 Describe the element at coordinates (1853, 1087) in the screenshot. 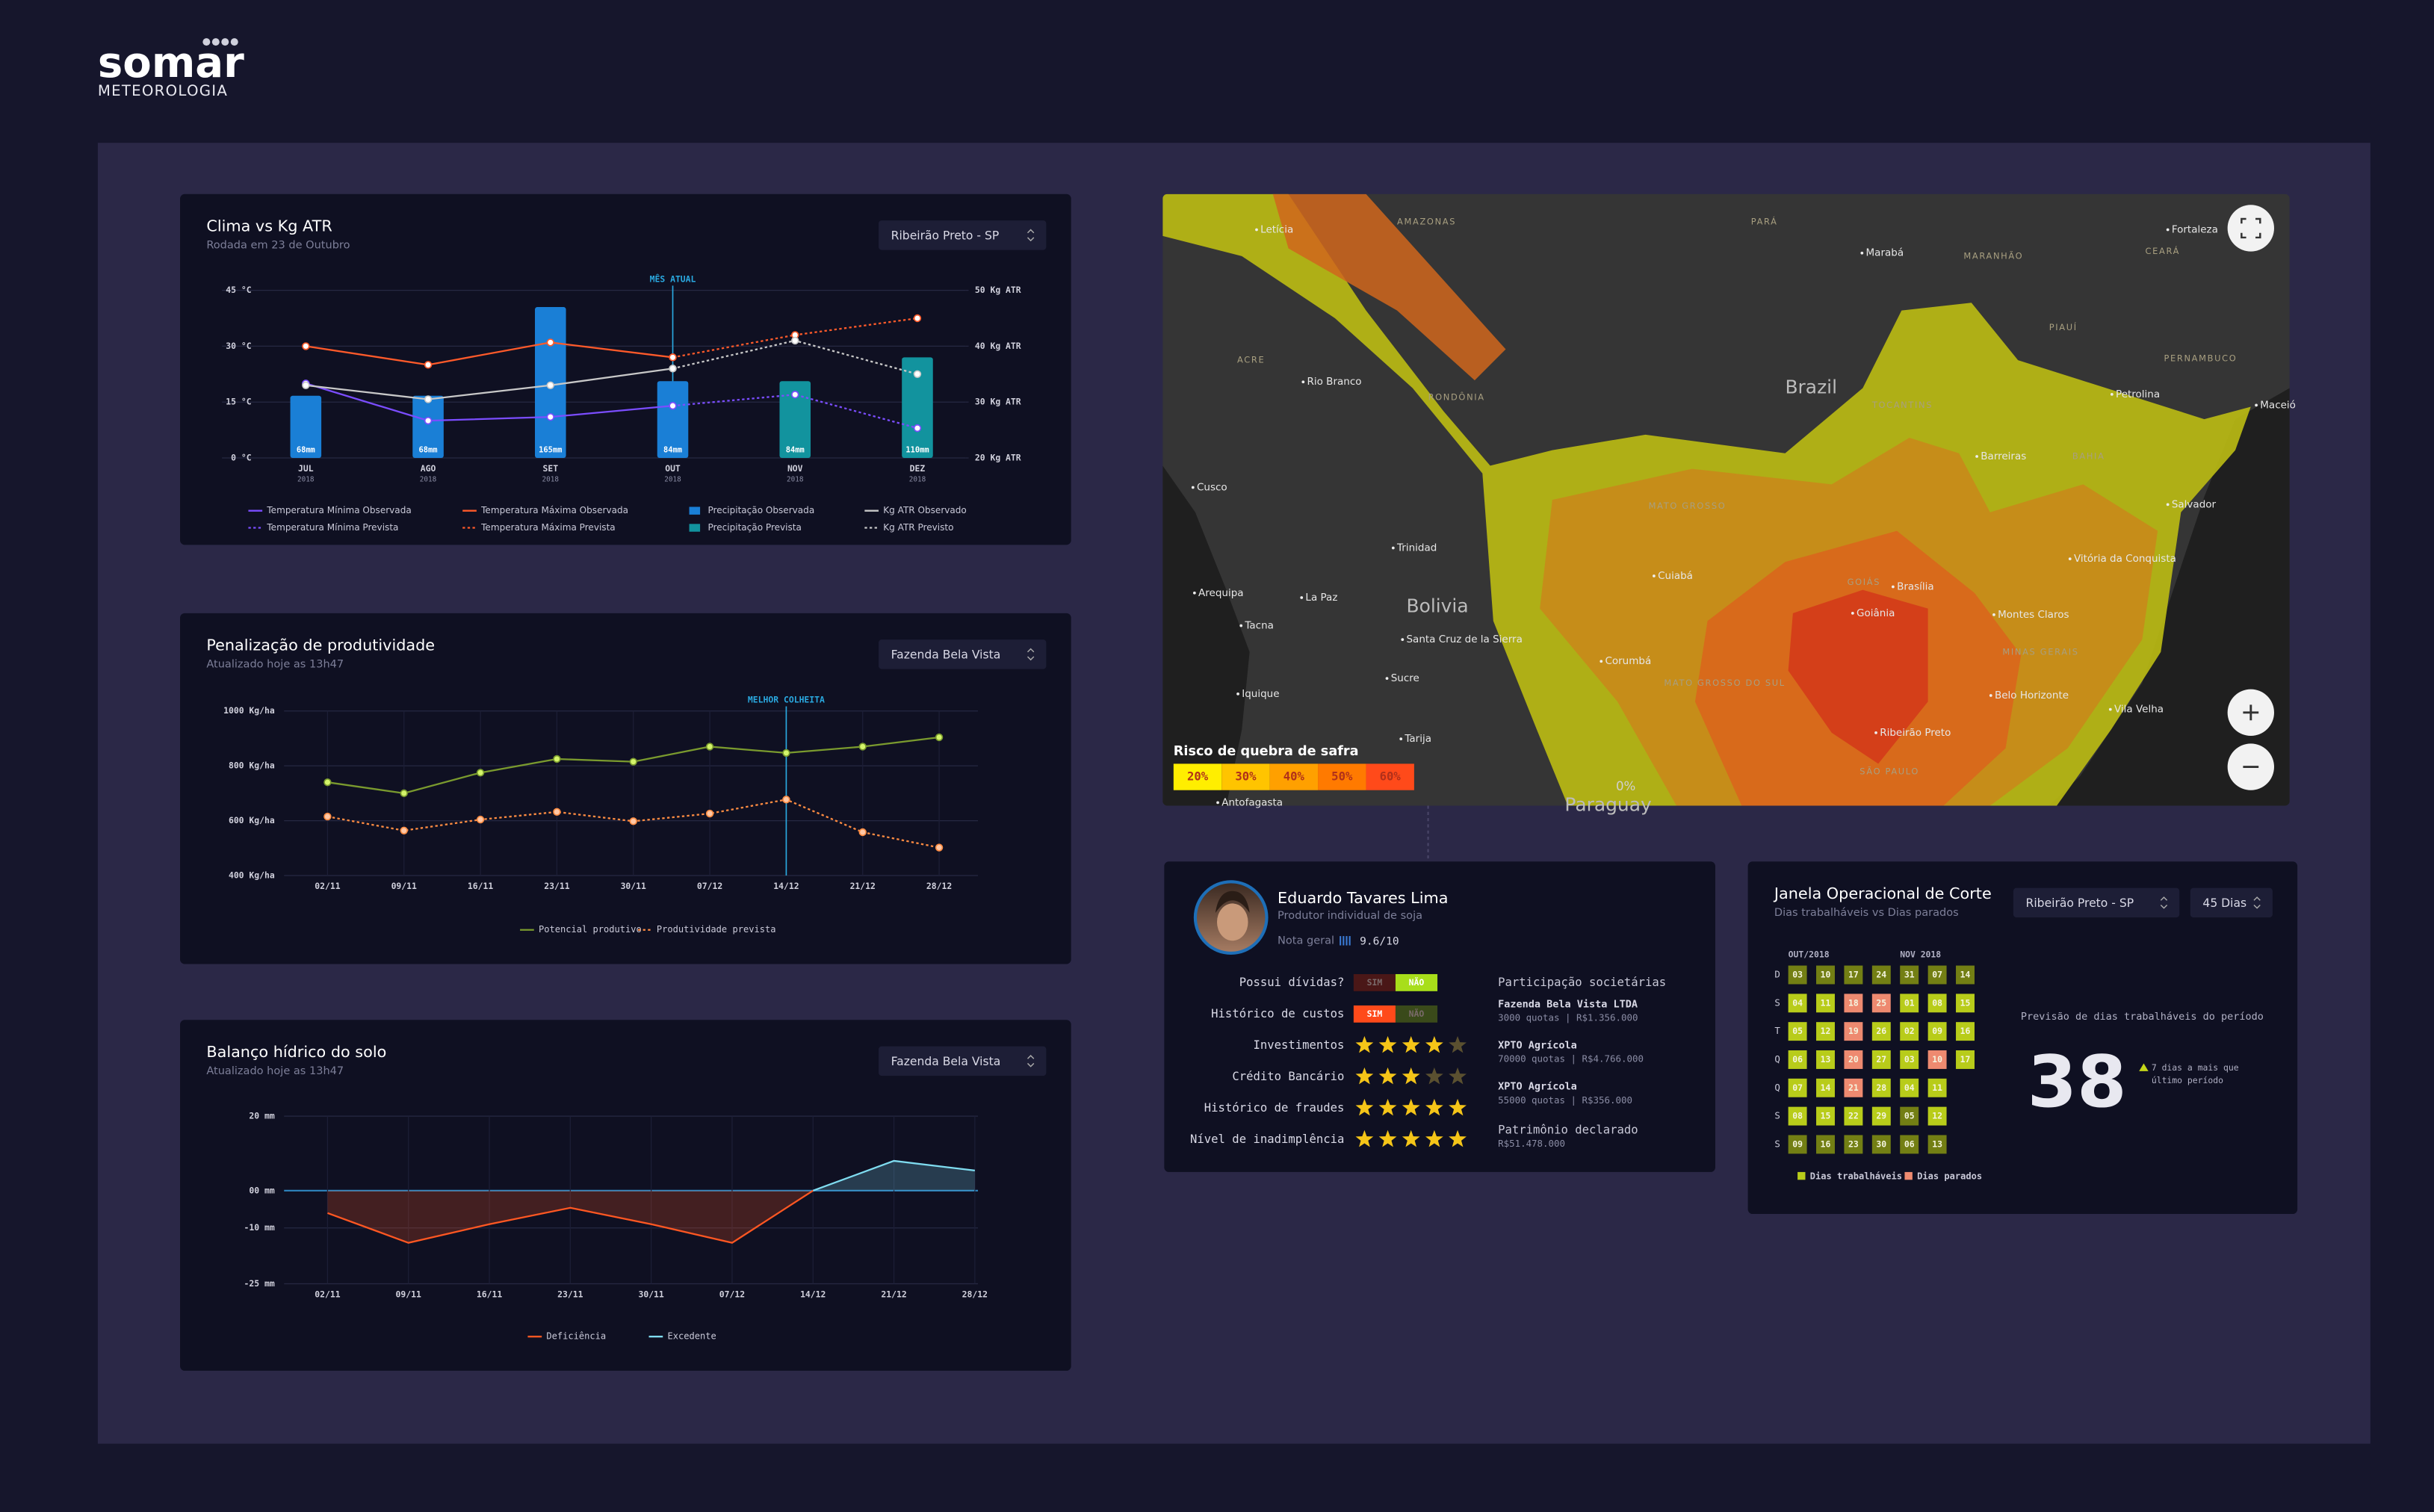

I see `day-label: 21` at that location.